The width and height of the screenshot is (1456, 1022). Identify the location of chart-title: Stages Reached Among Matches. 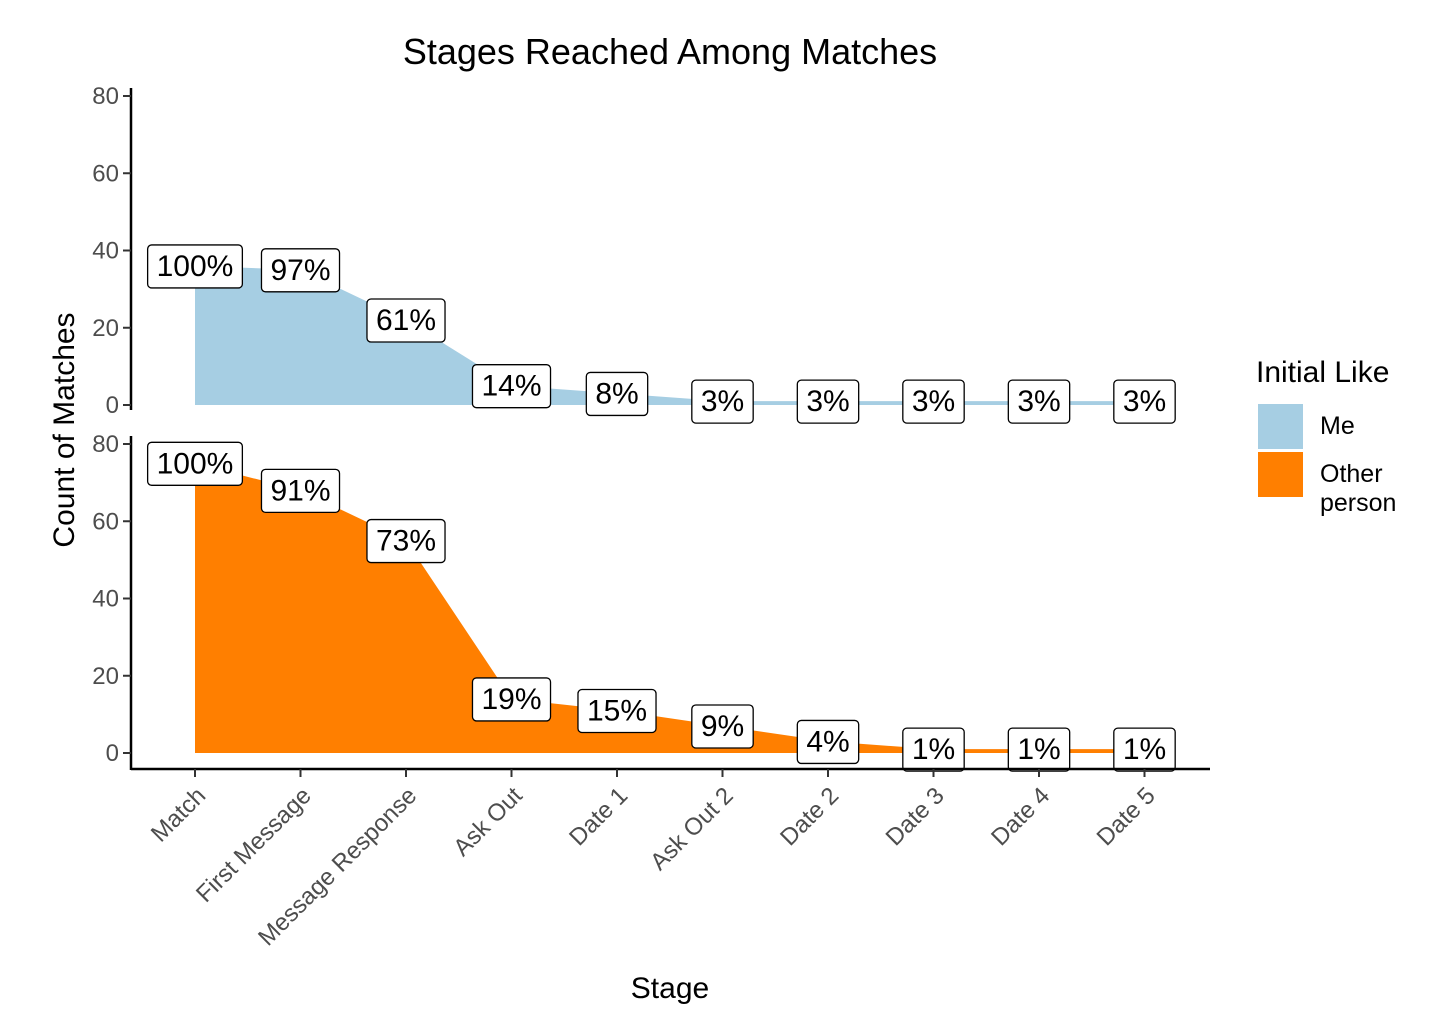
(670, 51).